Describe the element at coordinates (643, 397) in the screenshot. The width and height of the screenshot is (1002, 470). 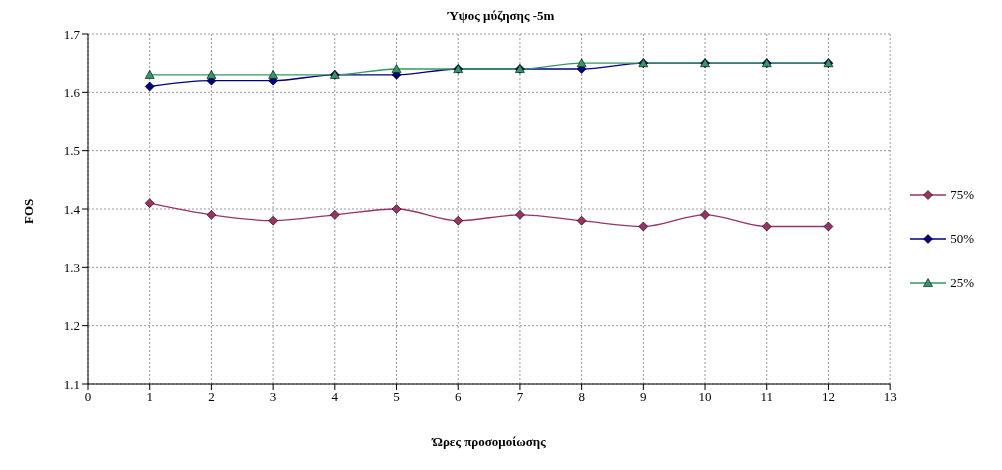
I see `x-tick-label: 9` at that location.